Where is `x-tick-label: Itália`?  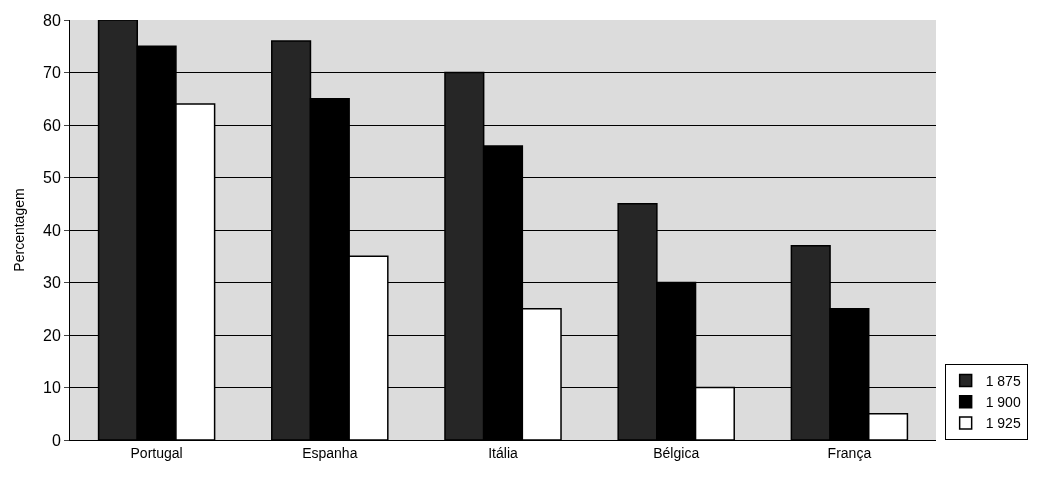
x-tick-label: Itália is located at coordinates (503, 452).